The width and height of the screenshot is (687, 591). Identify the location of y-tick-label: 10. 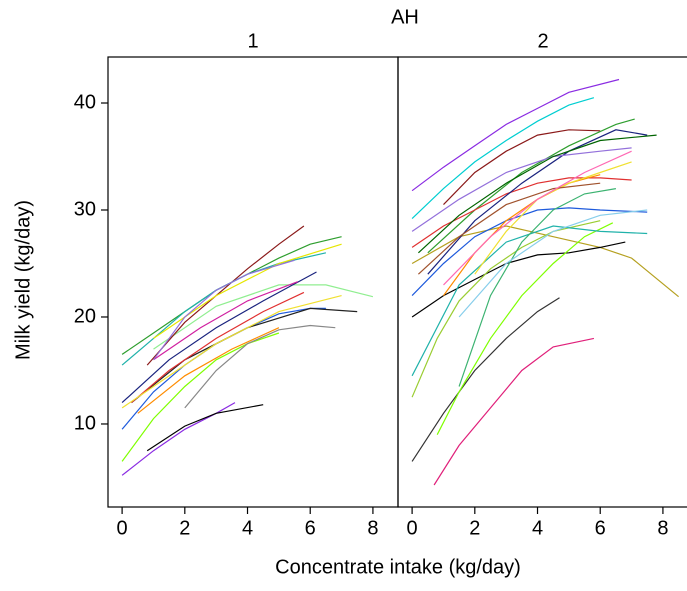
(85, 423).